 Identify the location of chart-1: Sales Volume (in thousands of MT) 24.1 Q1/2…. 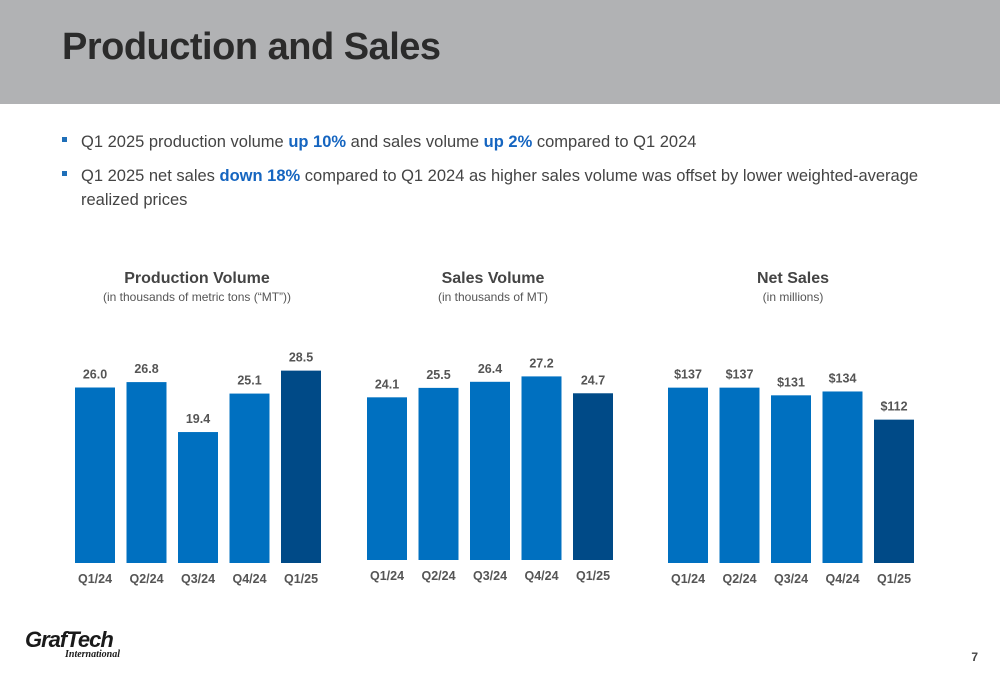
(490, 426).